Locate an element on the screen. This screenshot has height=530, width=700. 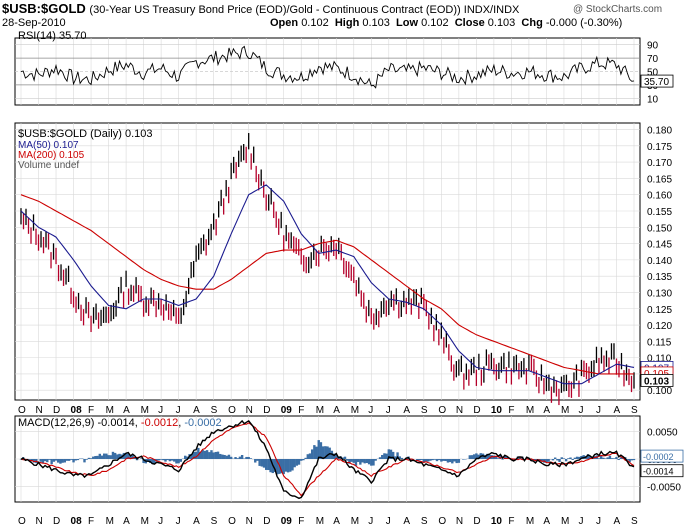
macd-line is located at coordinates (327, 459).